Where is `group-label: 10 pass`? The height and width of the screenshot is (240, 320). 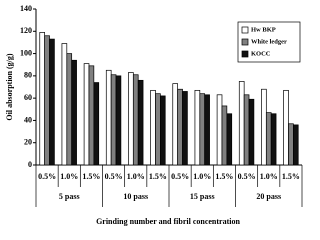 group-label: 10 pass is located at coordinates (135, 196).